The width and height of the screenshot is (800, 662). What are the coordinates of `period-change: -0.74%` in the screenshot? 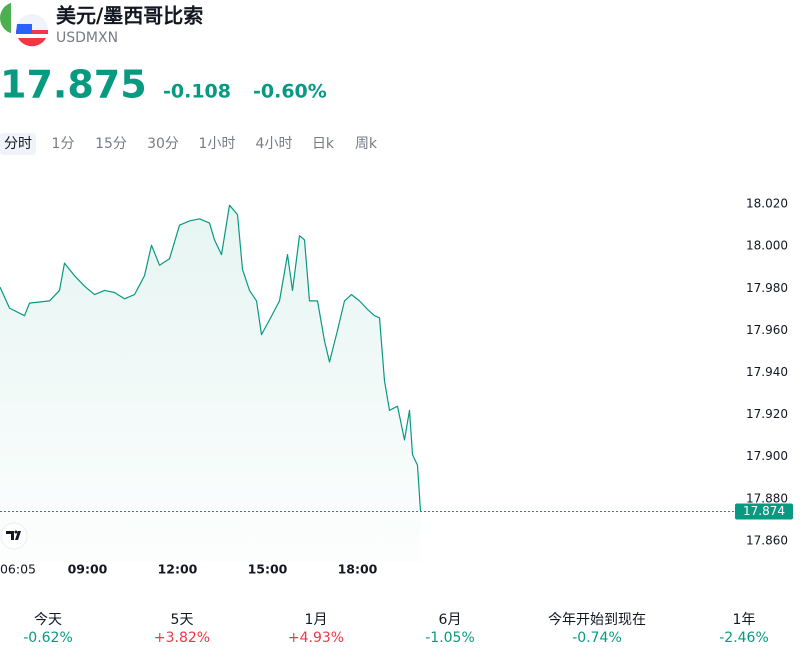 It's located at (597, 638).